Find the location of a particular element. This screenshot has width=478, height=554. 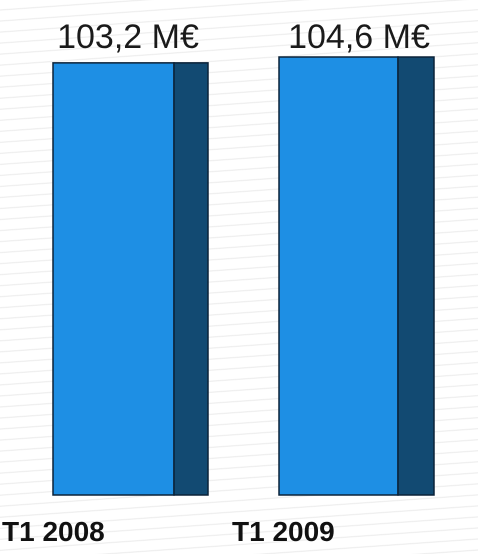

bar-segment-secondary-t1-2008 is located at coordinates (191, 279).